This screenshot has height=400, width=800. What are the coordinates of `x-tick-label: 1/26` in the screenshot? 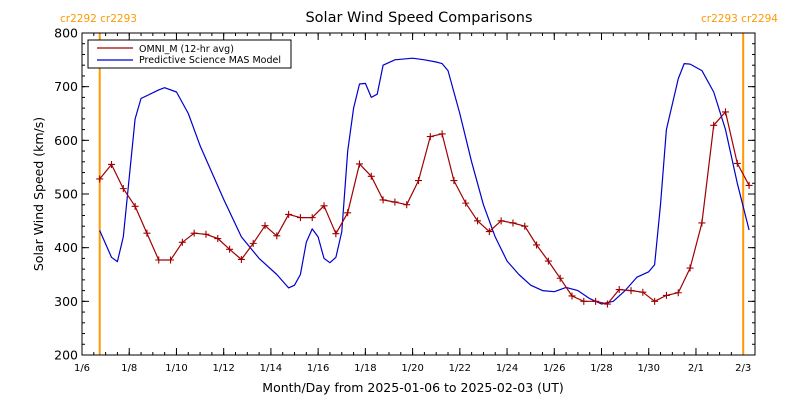 It's located at (554, 368).